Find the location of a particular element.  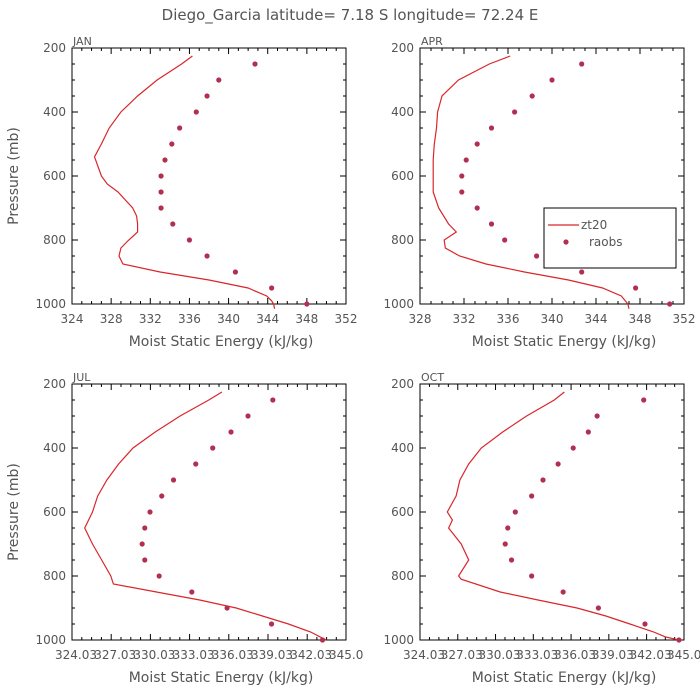

x-tick-label: 342.03 is located at coordinates (311, 655).